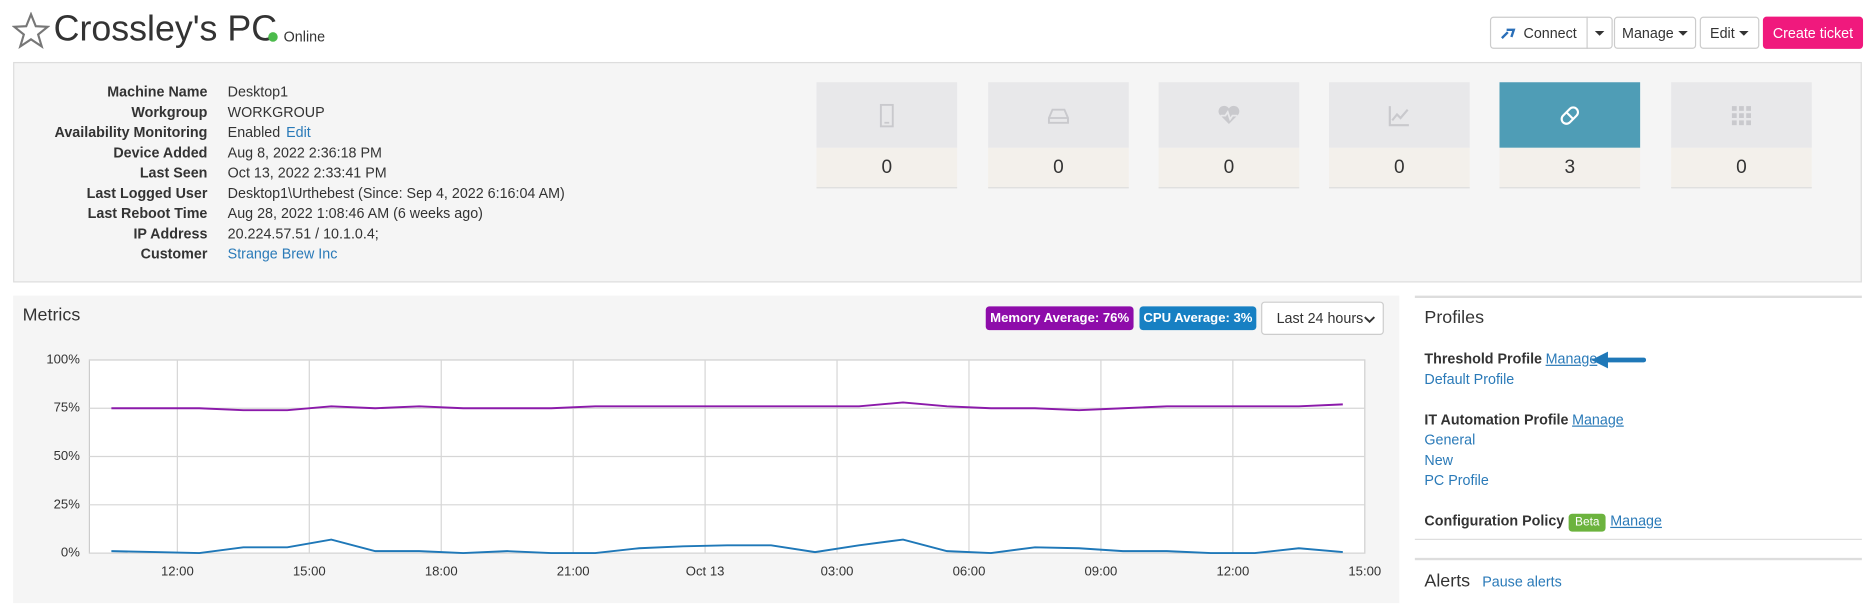 Image resolution: width=1869 pixels, height=604 pixels. I want to click on x-tick-label: 03:00, so click(837, 571).